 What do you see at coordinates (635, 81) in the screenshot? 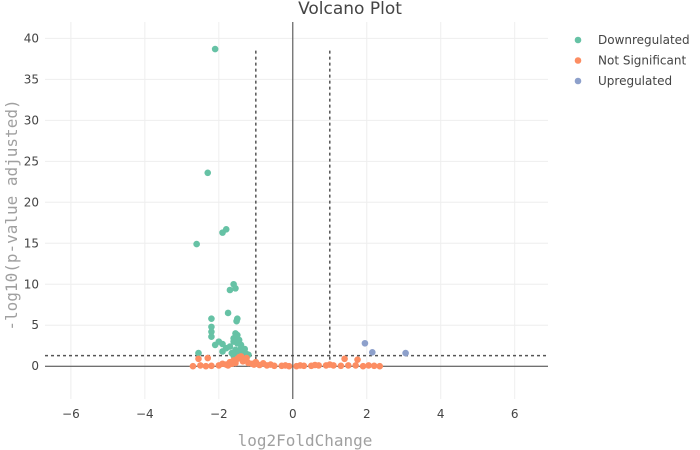
I see `legend-label: Upregulated` at bounding box center [635, 81].